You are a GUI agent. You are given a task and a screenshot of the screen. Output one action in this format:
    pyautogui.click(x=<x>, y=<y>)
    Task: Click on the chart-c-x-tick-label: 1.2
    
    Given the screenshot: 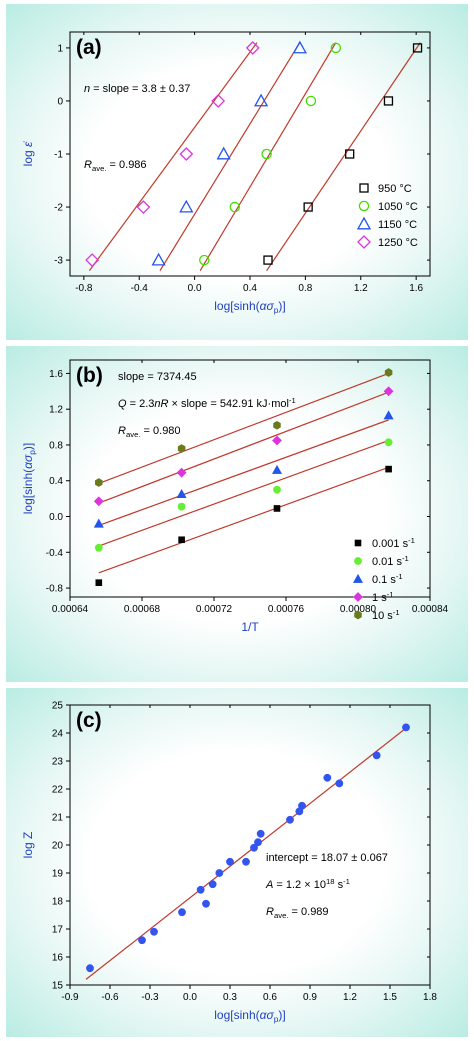 What is the action you would take?
    pyautogui.click(x=350, y=997)
    